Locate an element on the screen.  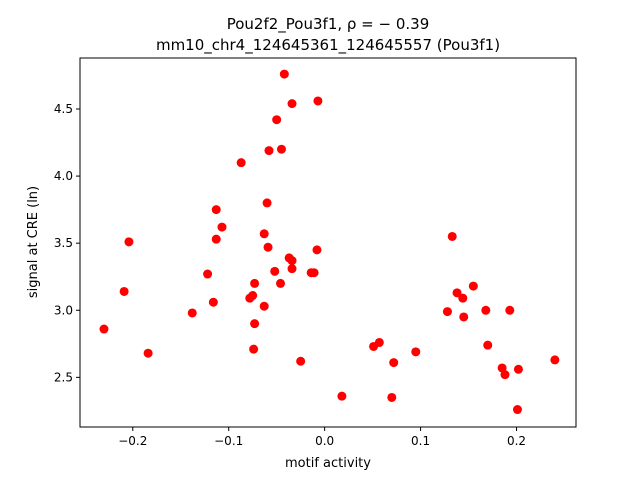
x-axis-ticks: −0.2 −0.1 0.0 0.1 0.2 is located at coordinates (322, 437).